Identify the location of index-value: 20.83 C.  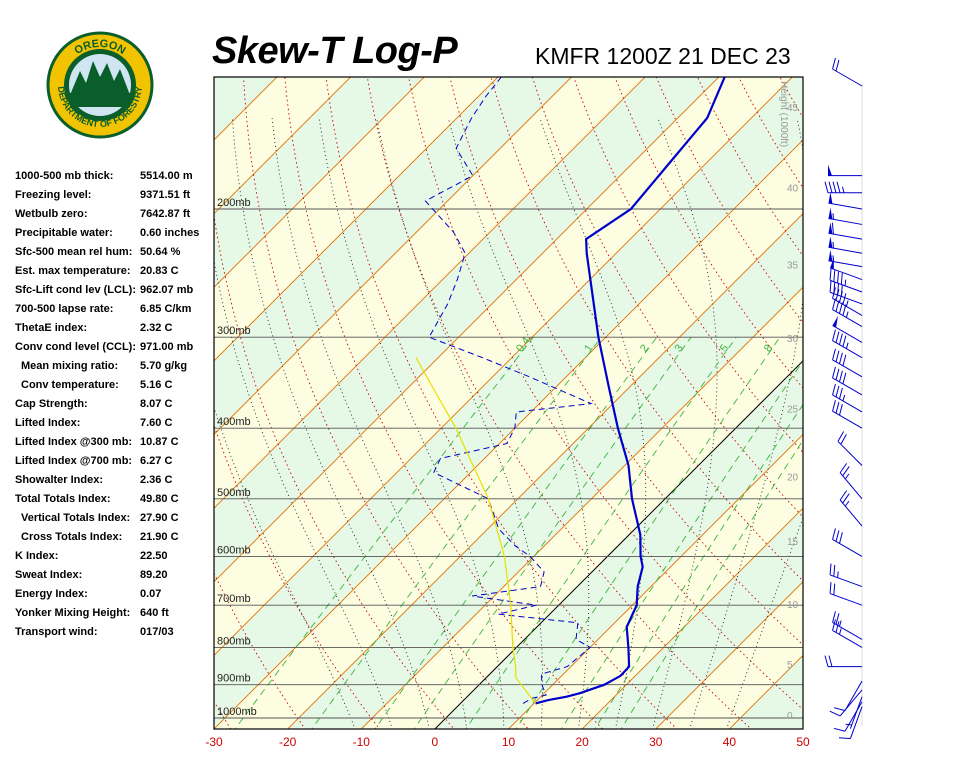
(159, 271).